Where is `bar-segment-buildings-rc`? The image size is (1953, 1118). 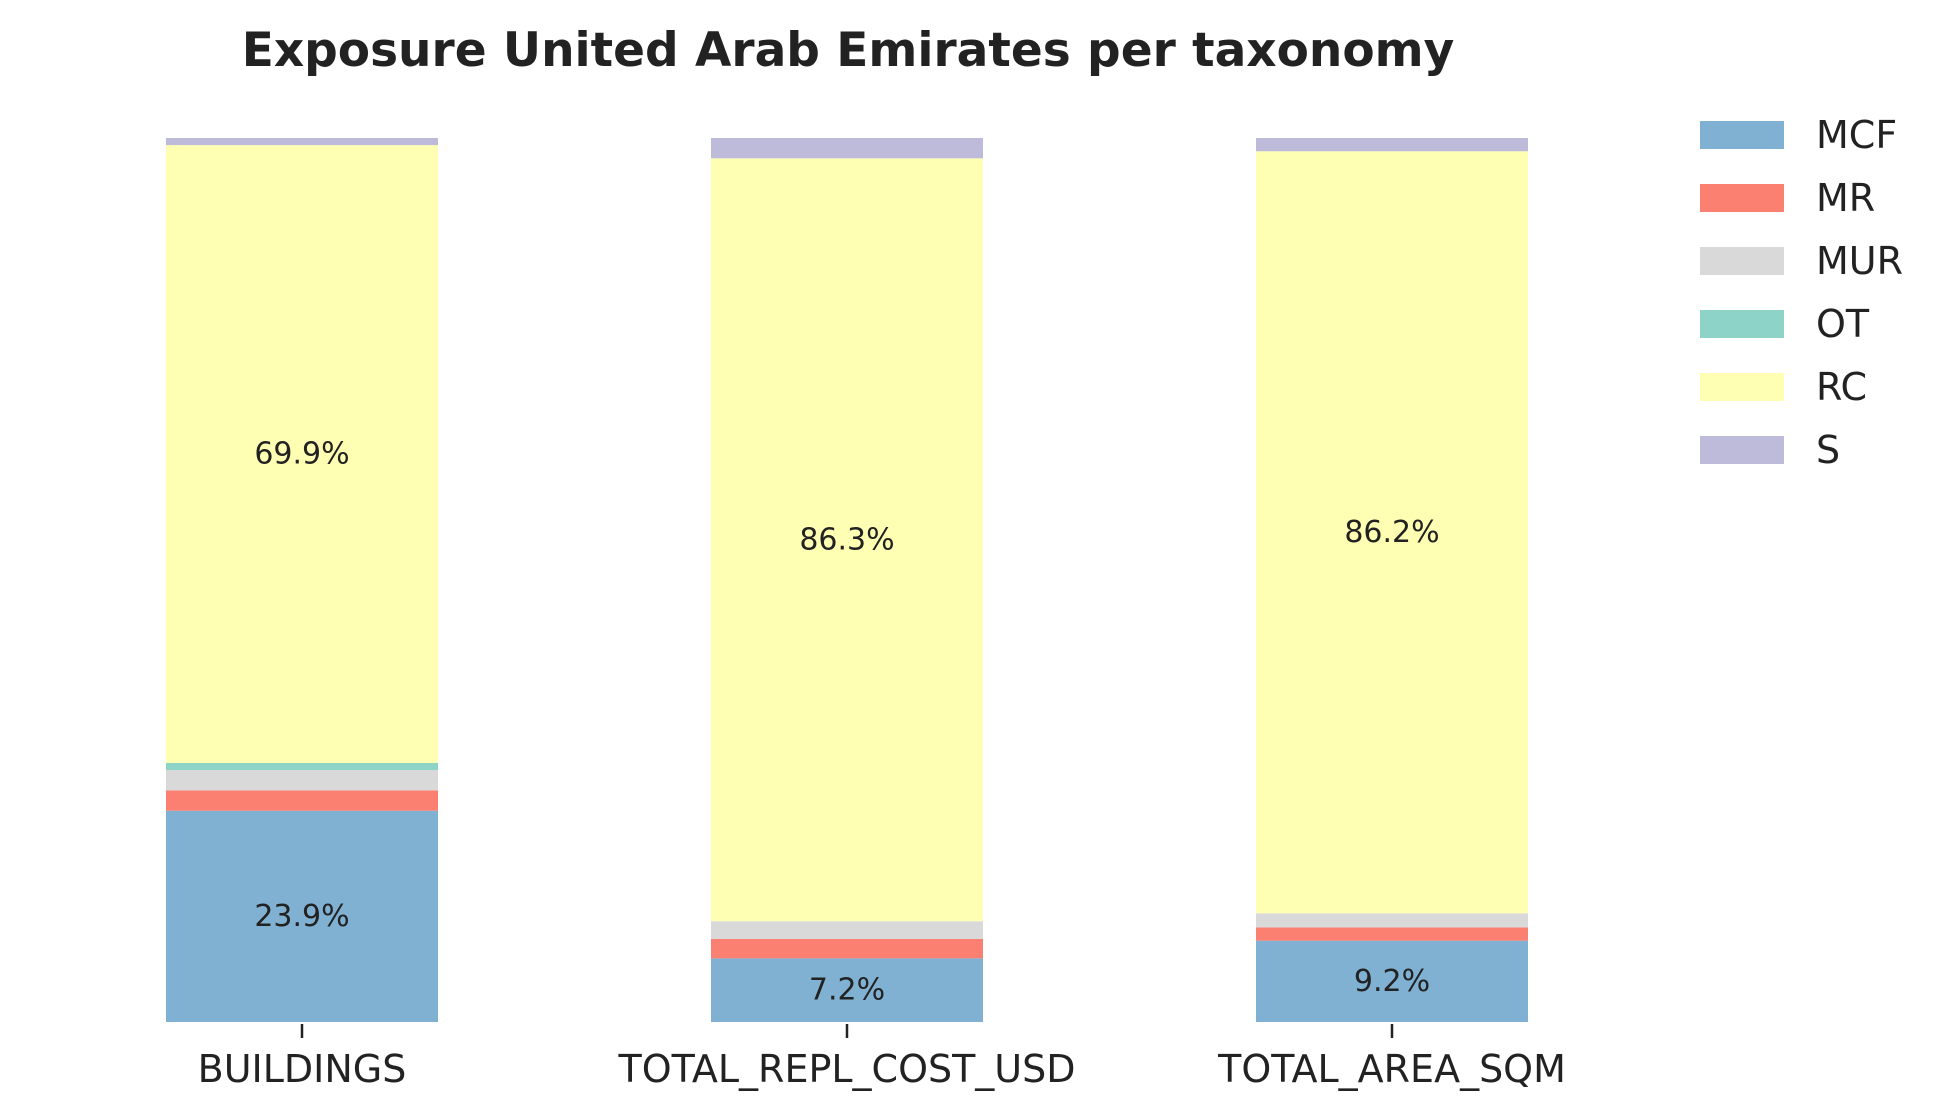 bar-segment-buildings-rc is located at coordinates (302, 454).